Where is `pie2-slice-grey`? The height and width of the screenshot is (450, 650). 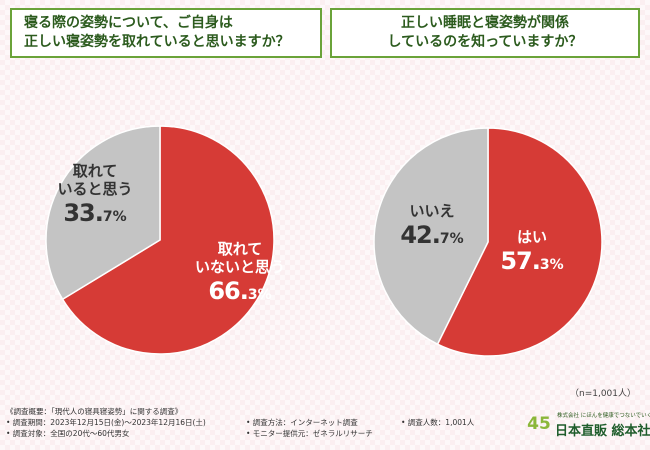
pie2-slice-grey is located at coordinates (431, 236).